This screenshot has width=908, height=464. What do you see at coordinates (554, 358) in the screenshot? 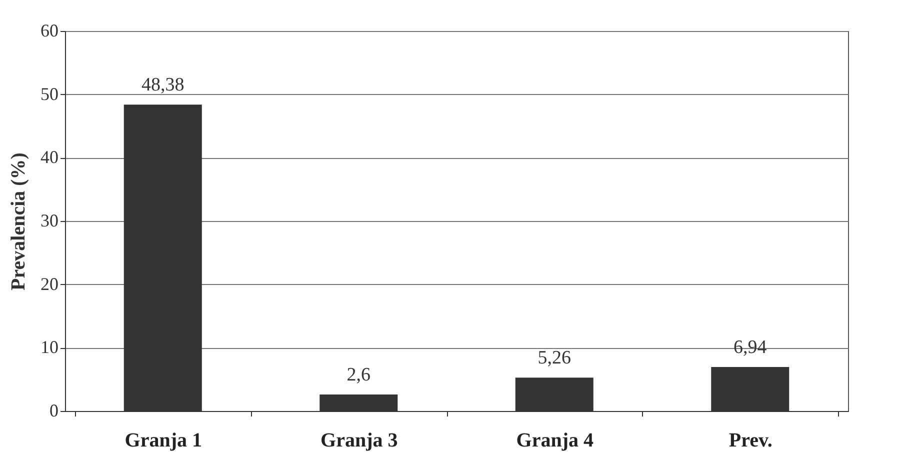
I see `data-label: 5,26` at bounding box center [554, 358].